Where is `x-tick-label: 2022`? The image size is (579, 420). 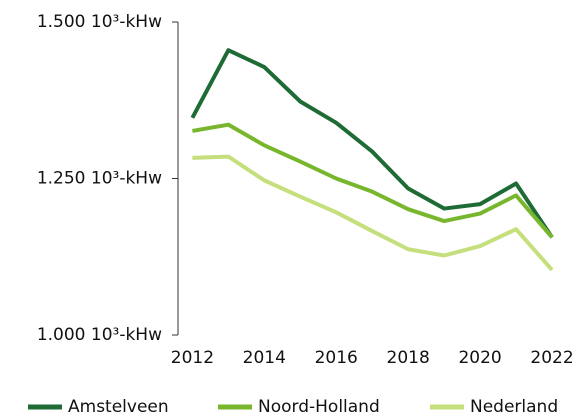
x-tick-label: 2022 is located at coordinates (551, 358).